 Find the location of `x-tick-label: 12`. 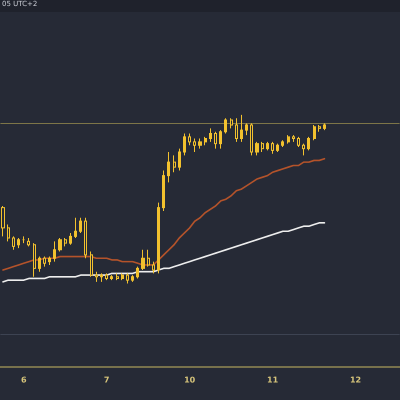

x-tick-label: 12 is located at coordinates (356, 380).